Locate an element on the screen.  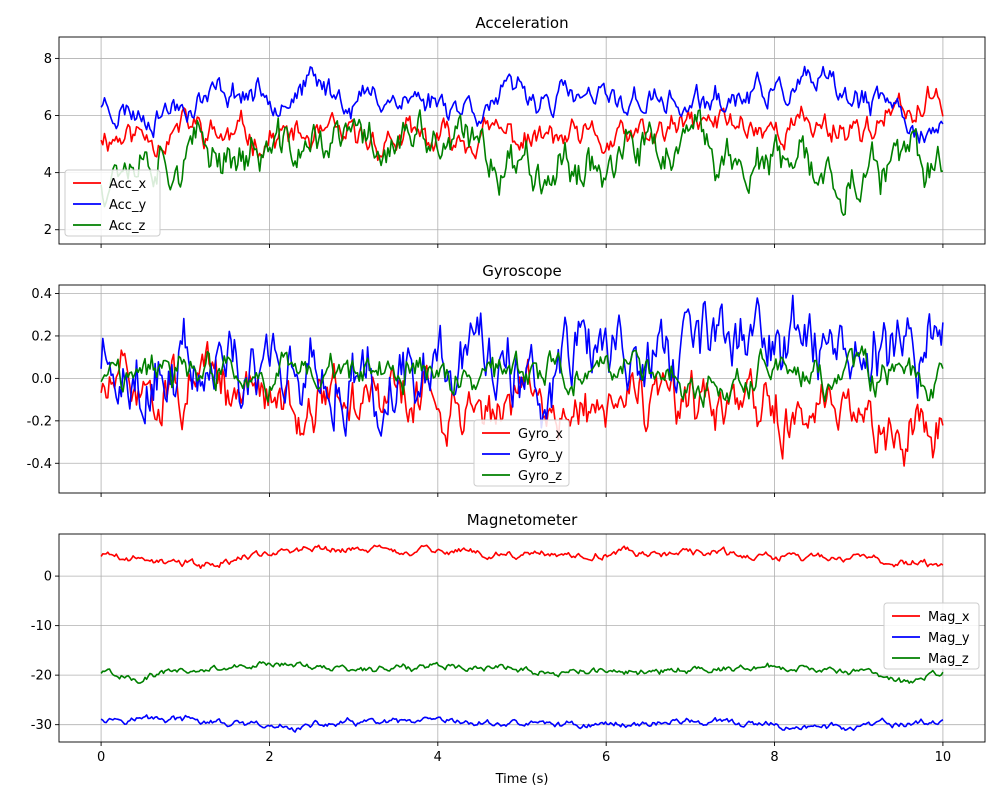
y-tick-label: 2 is located at coordinates (48, 230).